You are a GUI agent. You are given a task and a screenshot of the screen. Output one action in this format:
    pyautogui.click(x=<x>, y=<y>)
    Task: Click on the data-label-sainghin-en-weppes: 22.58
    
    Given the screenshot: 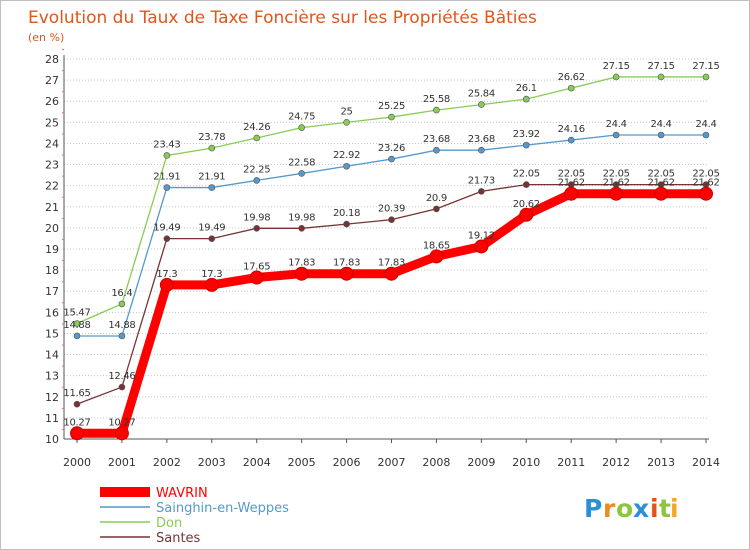 What is the action you would take?
    pyautogui.click(x=301, y=162)
    